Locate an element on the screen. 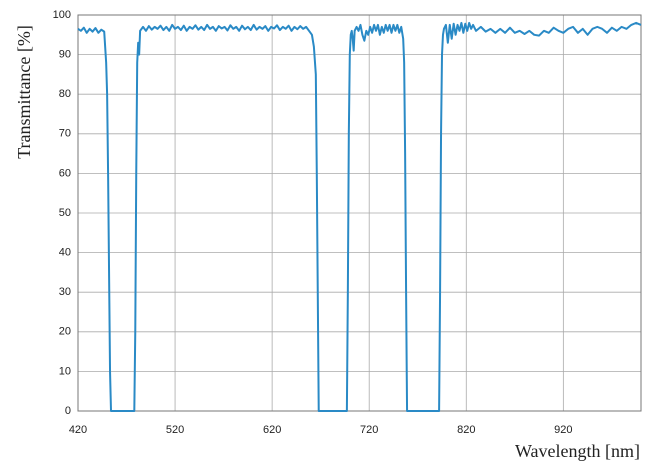 Image resolution: width=652 pixels, height=472 pixels. y-tick-label: 40 is located at coordinates (65, 253).